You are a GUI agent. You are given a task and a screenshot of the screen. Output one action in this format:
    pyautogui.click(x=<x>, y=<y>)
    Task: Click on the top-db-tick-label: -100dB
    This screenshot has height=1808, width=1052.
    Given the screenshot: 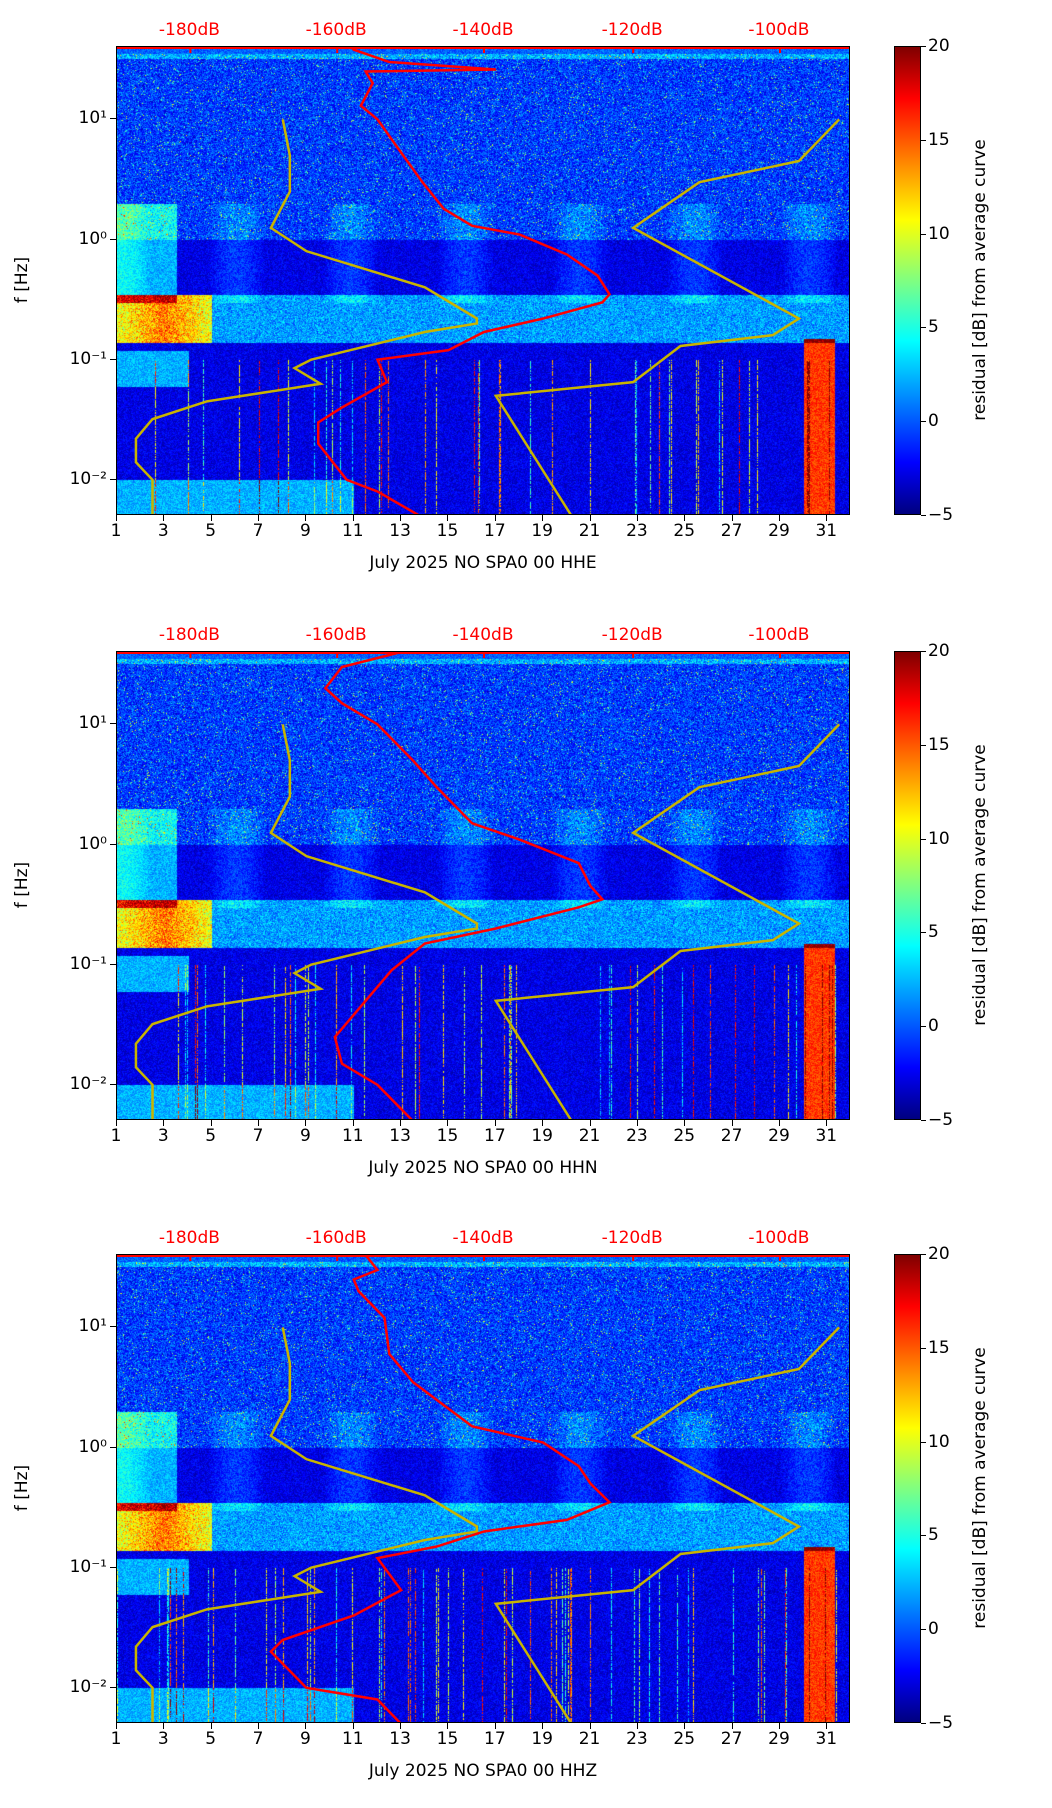 What is the action you would take?
    pyautogui.click(x=779, y=30)
    